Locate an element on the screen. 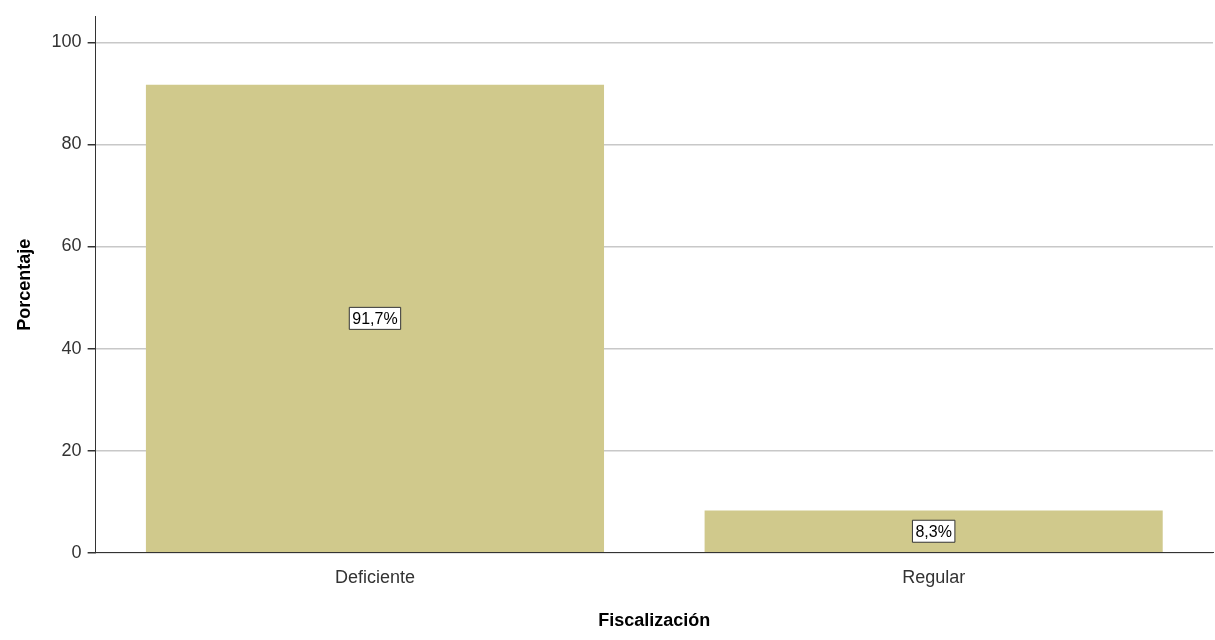  x-tick-label: Deficiente is located at coordinates (374, 576).